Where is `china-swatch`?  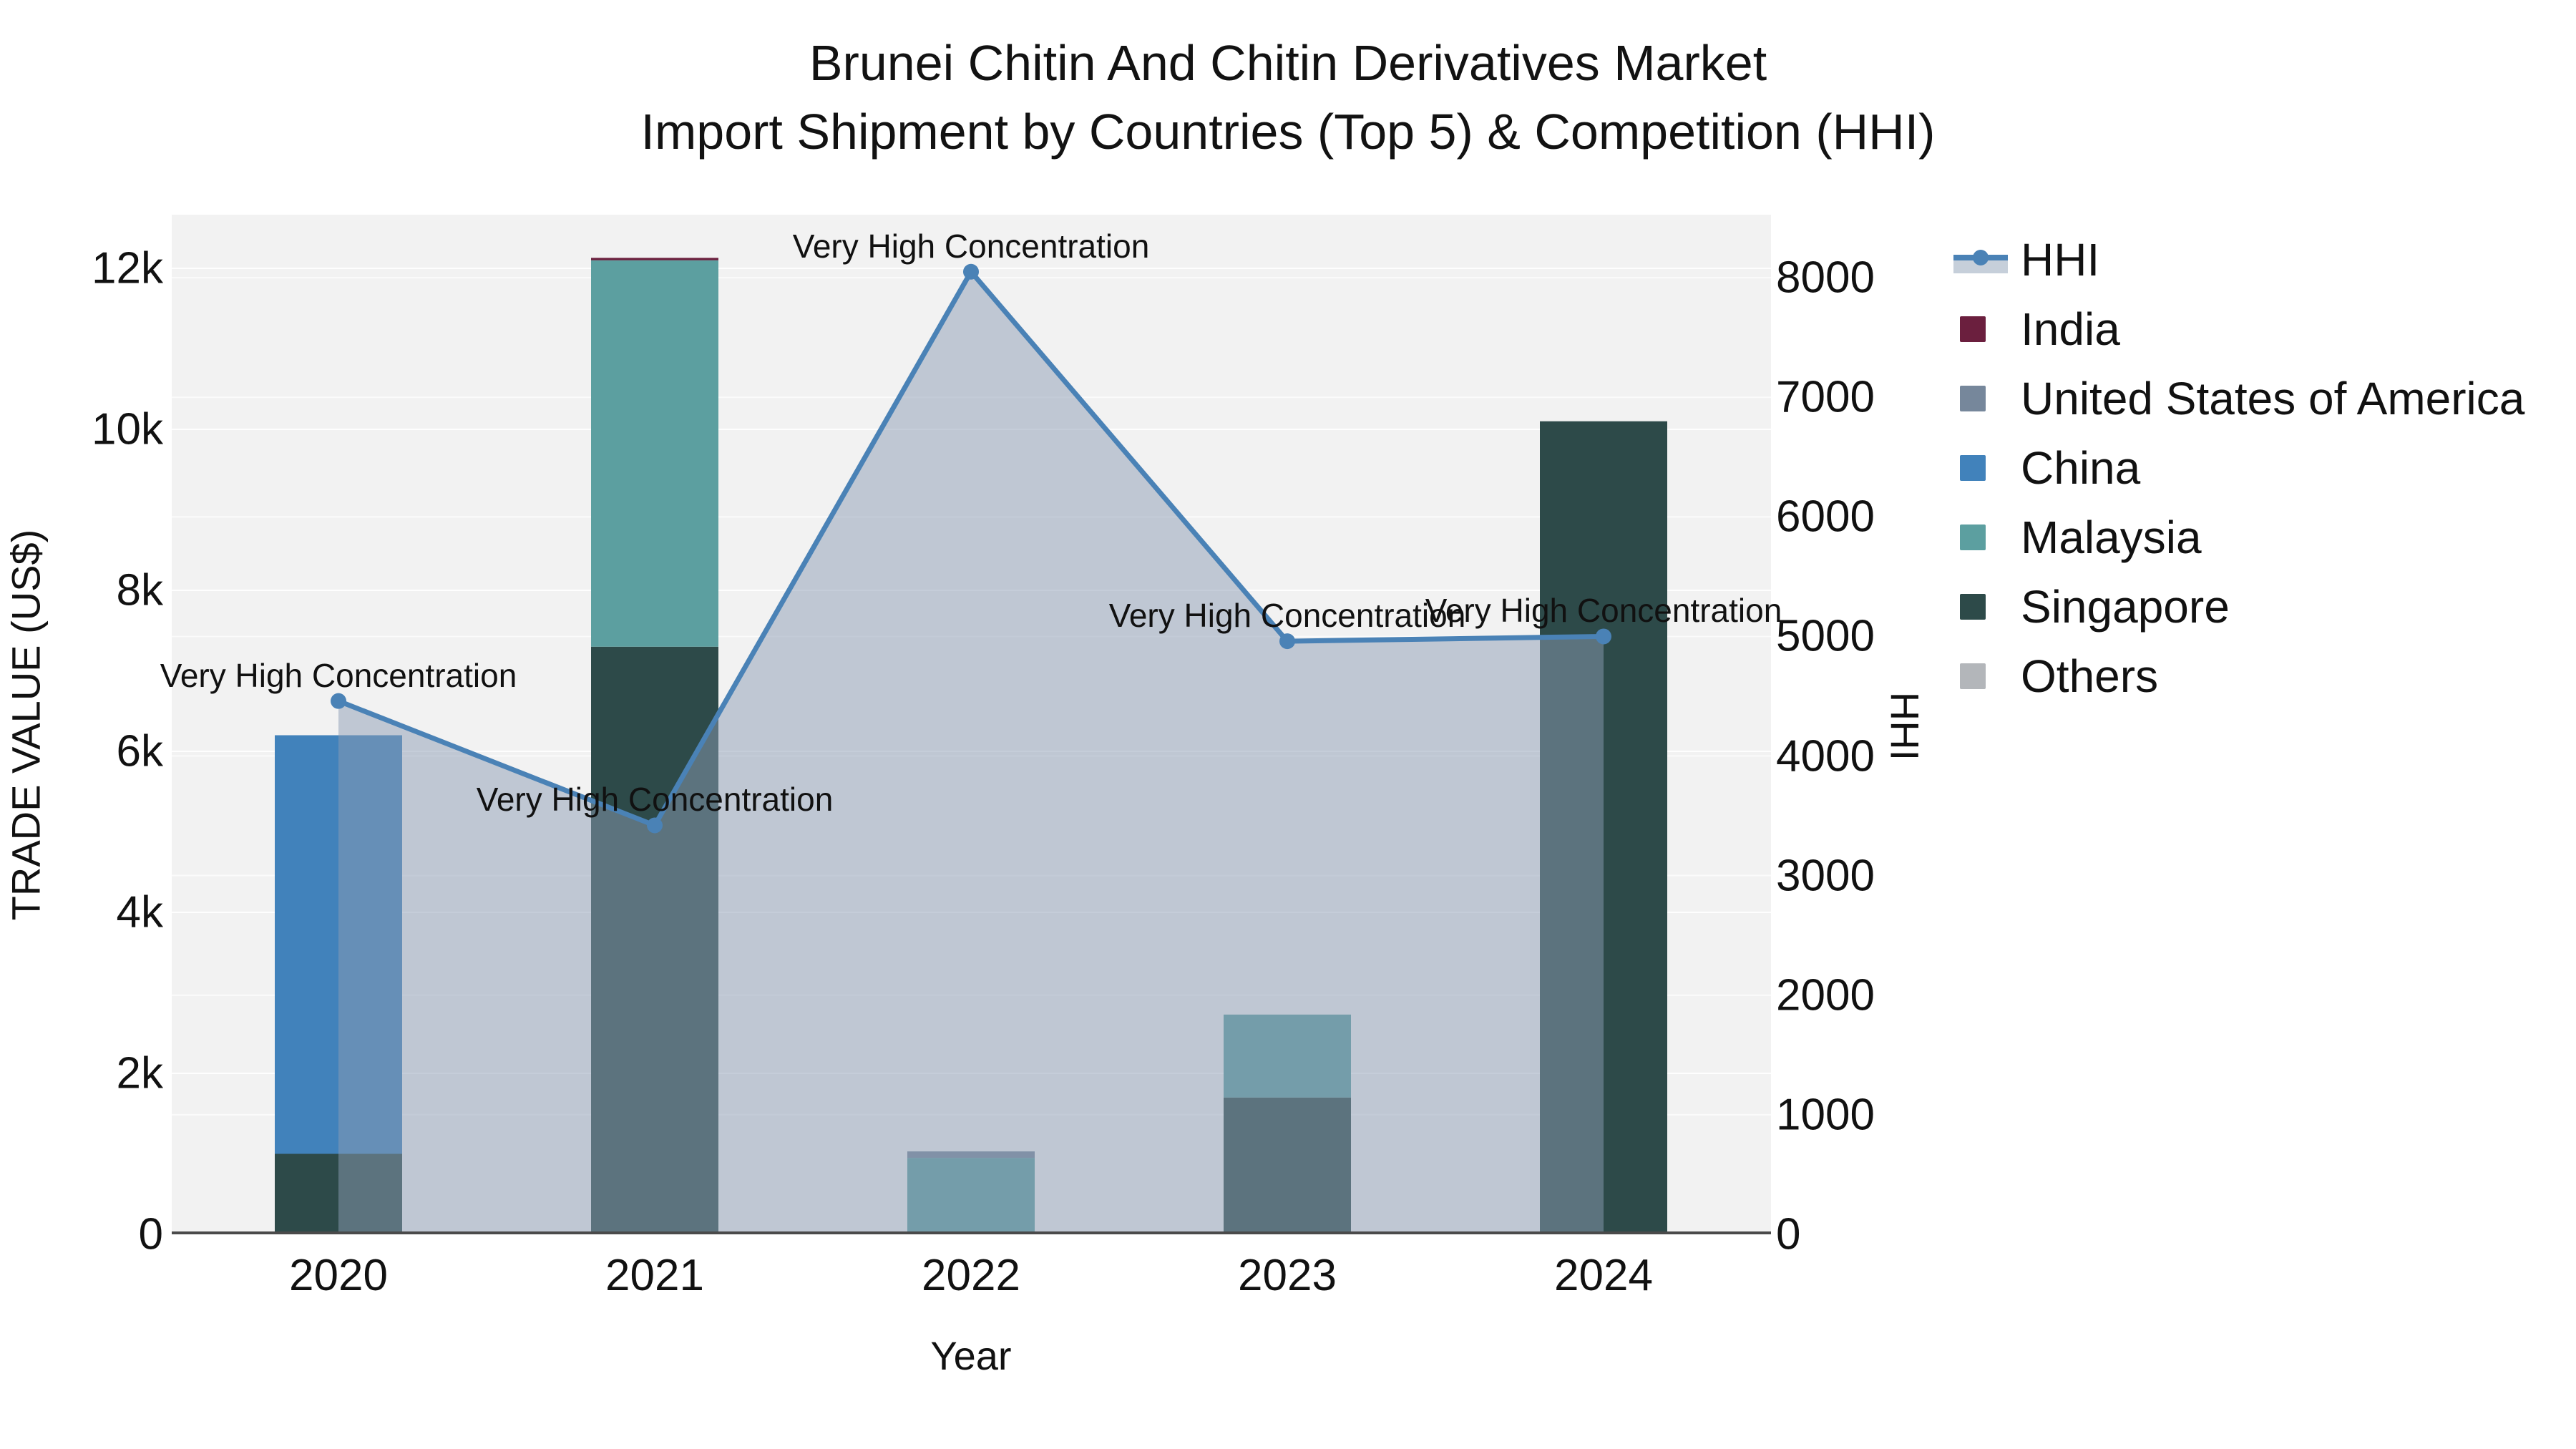 china-swatch is located at coordinates (1973, 467).